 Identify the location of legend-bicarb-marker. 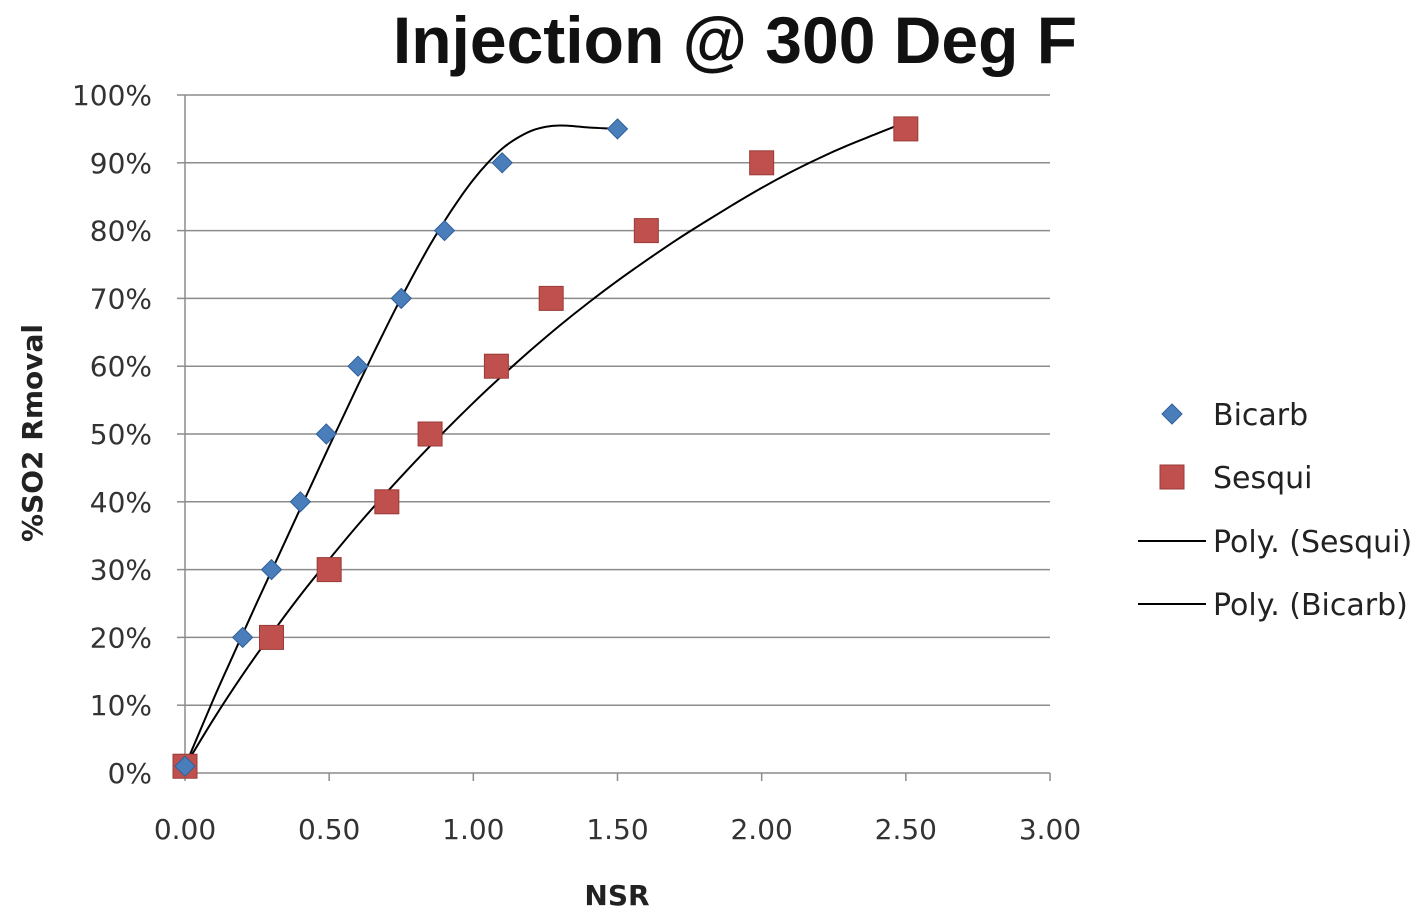
(1172, 414).